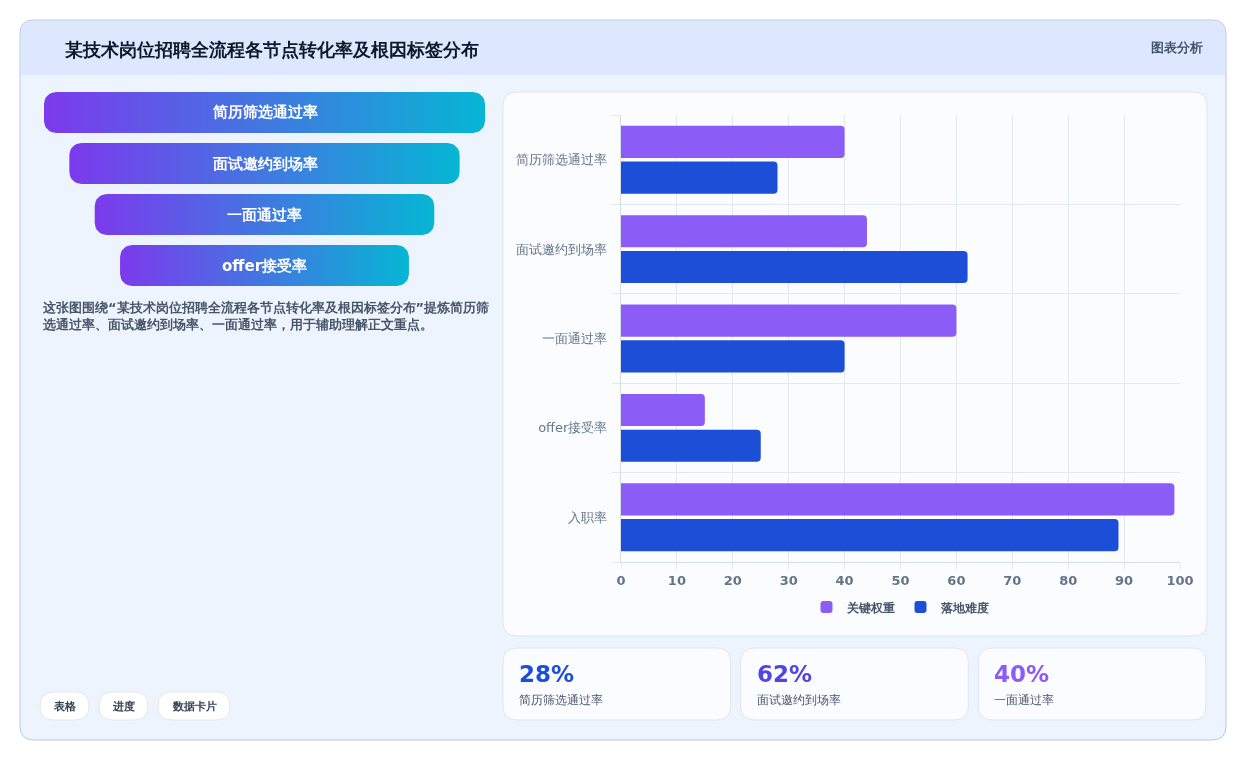 Image resolution: width=1246 pixels, height=760 pixels. Describe the element at coordinates (900, 580) in the screenshot. I see `x-tick-label: 50` at that location.